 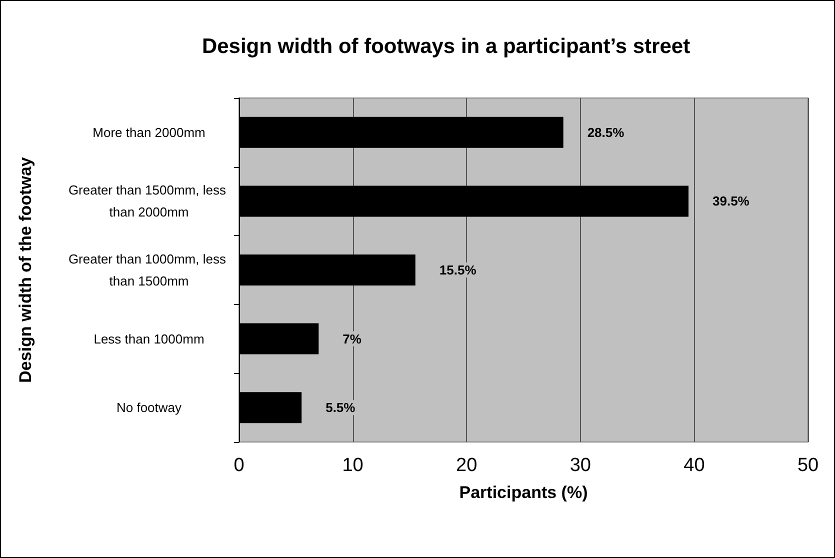 What do you see at coordinates (580, 465) in the screenshot?
I see `x-tick-label: 30` at bounding box center [580, 465].